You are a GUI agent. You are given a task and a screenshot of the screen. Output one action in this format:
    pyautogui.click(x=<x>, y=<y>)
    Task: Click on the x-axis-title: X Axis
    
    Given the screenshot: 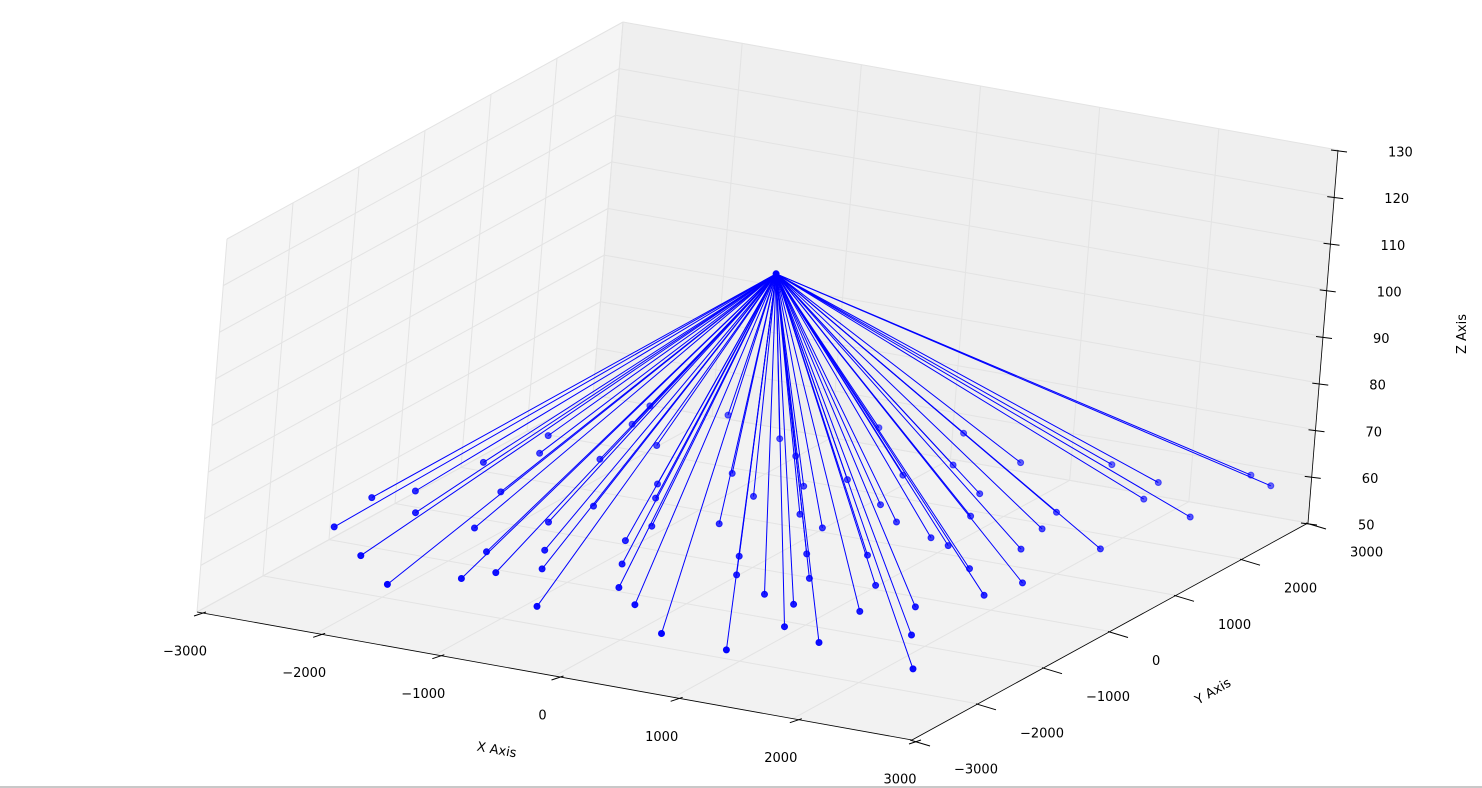 What is the action you would take?
    pyautogui.click(x=497, y=751)
    